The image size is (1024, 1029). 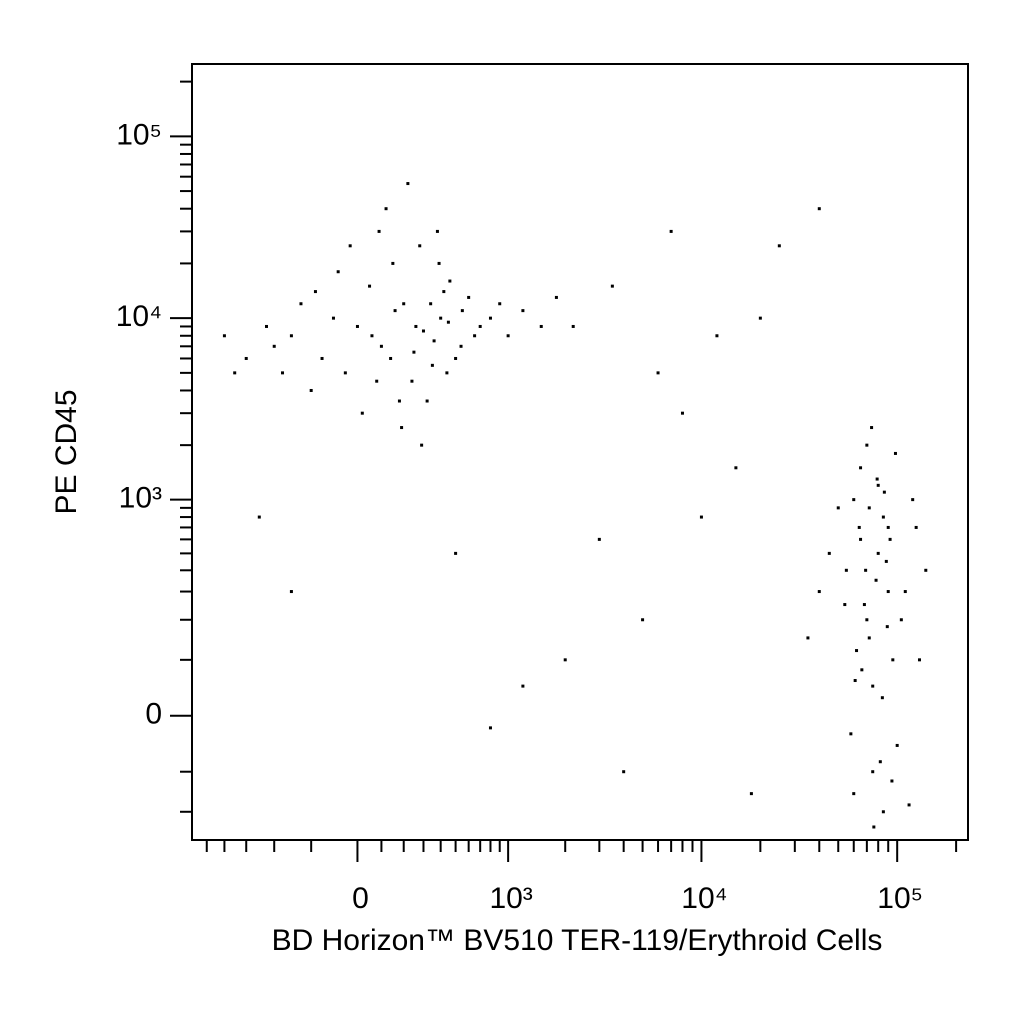 I want to click on x-tick-label: 0, so click(x=360, y=898).